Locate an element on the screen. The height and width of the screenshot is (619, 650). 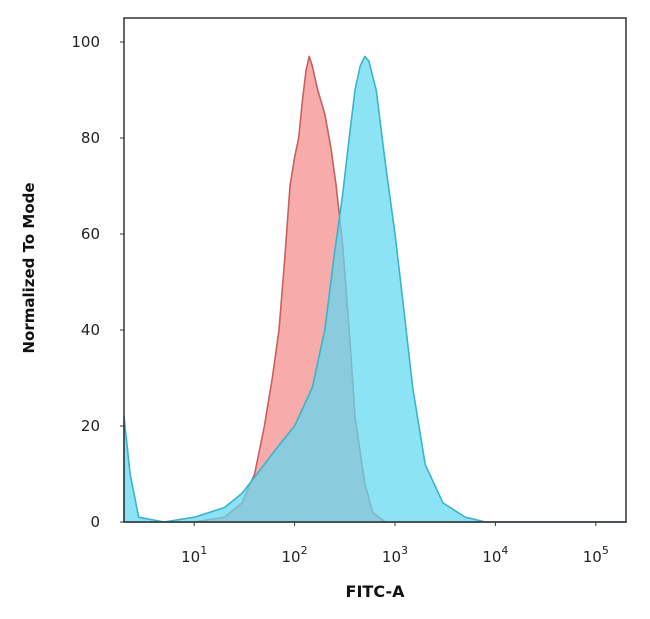
x-axis-ticks: 10¹ 10² 10³ 10⁴ 10⁵ is located at coordinates (395, 544).